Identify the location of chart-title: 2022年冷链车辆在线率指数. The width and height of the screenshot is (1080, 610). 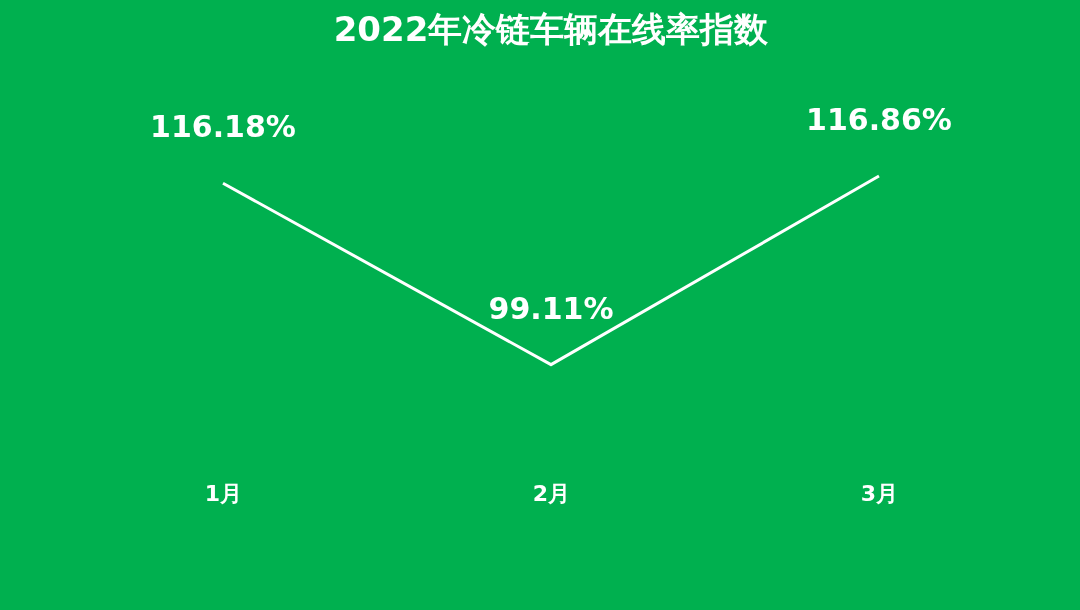
(551, 29).